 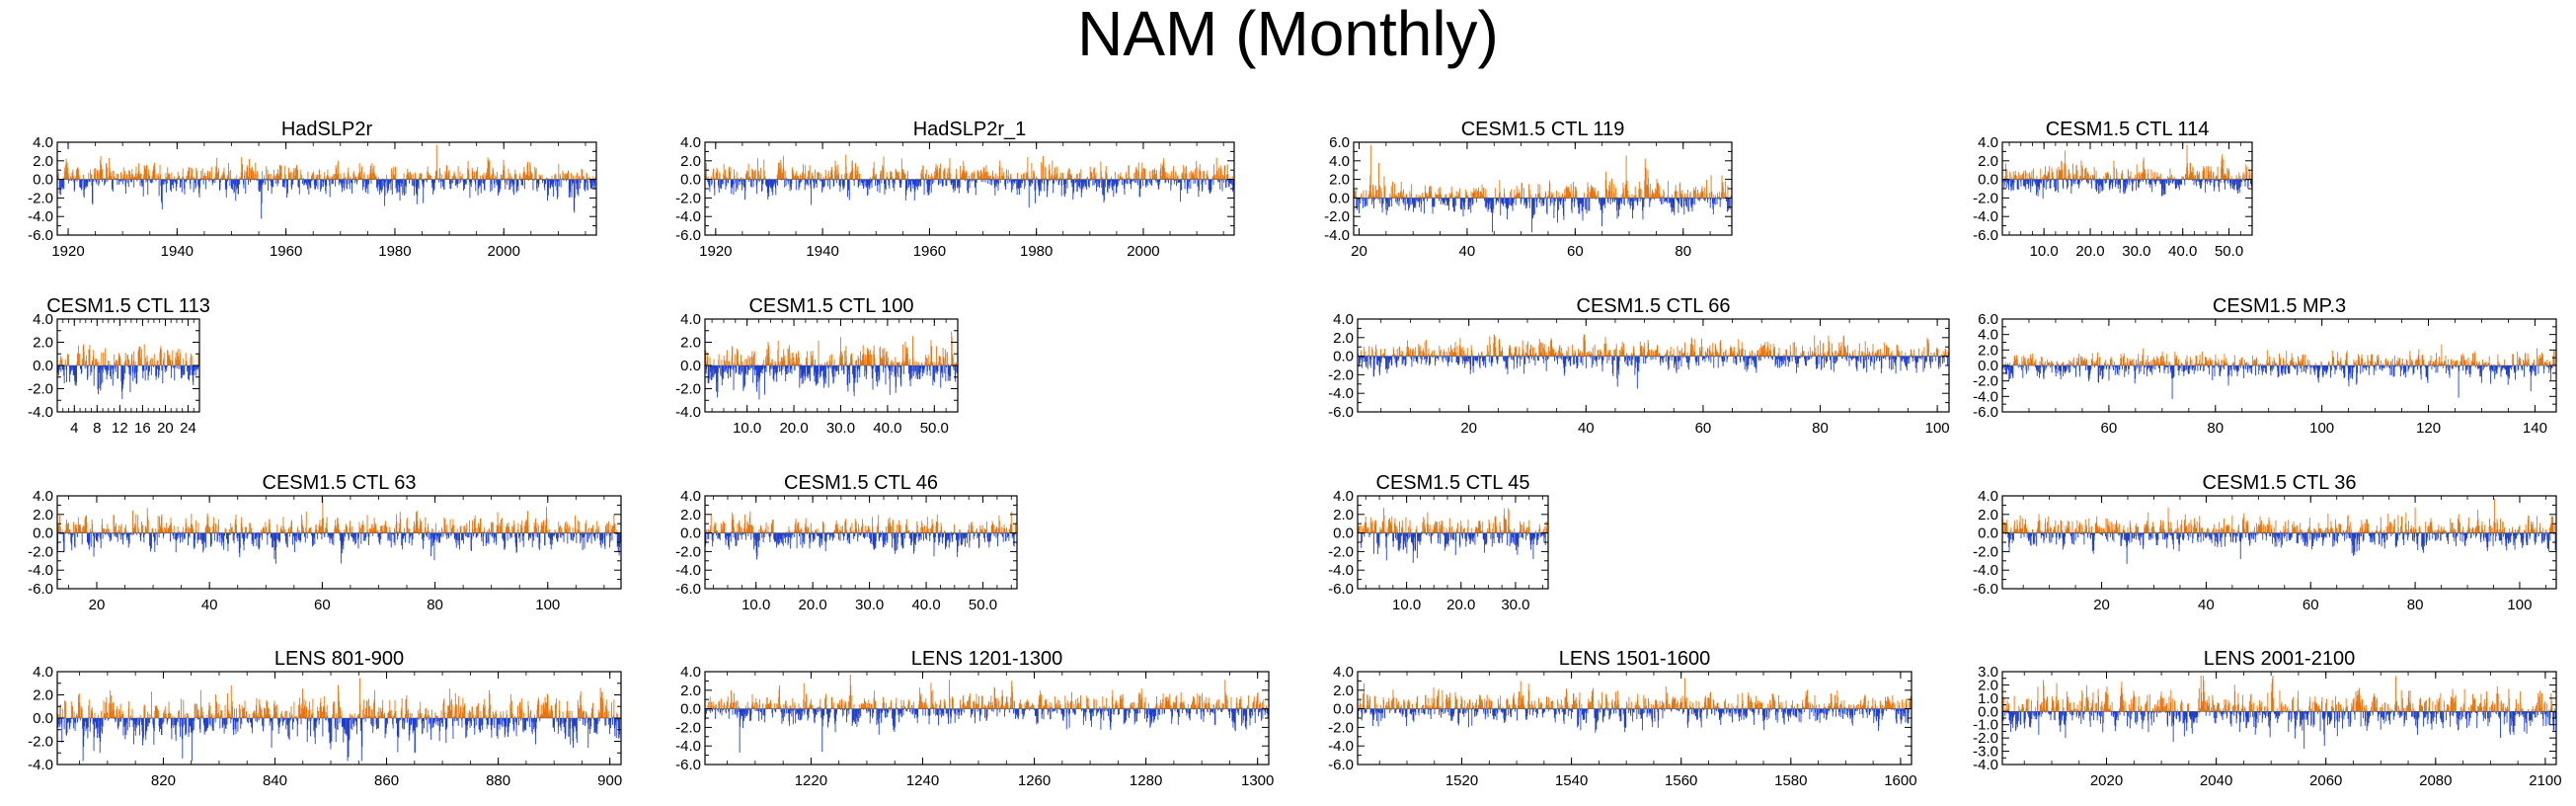 What do you see at coordinates (2182, 251) in the screenshot?
I see `x-tick-label: 40.0` at bounding box center [2182, 251].